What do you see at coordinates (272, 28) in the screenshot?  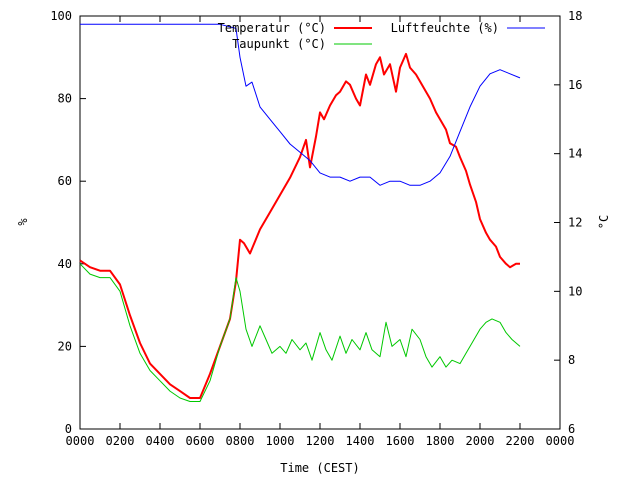 I see `legend-label-temperatur: Temperatur (°C)` at bounding box center [272, 28].